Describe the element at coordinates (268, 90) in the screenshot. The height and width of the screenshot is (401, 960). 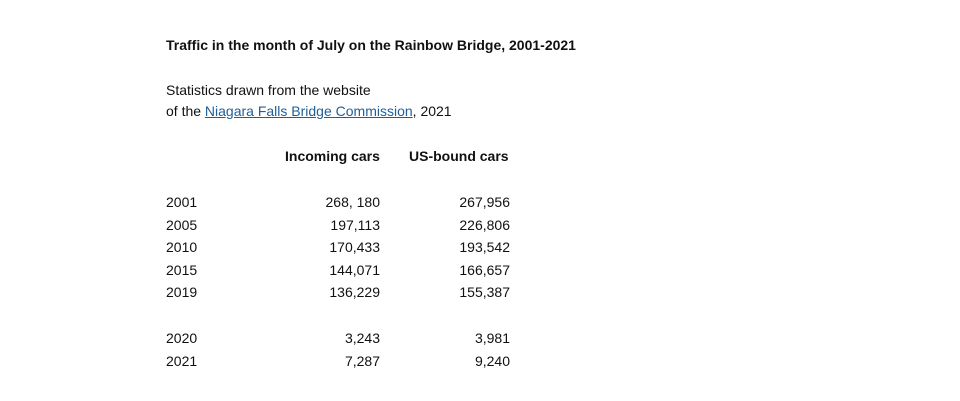
I see `source-line-1: Statistics drawn from the website` at that location.